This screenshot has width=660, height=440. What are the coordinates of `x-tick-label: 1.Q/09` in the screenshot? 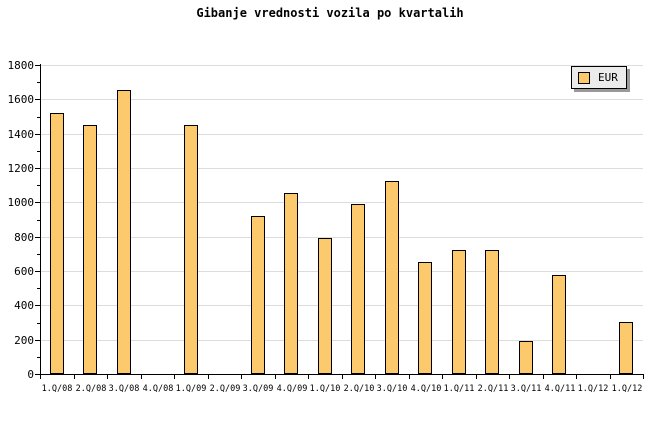 It's located at (191, 389).